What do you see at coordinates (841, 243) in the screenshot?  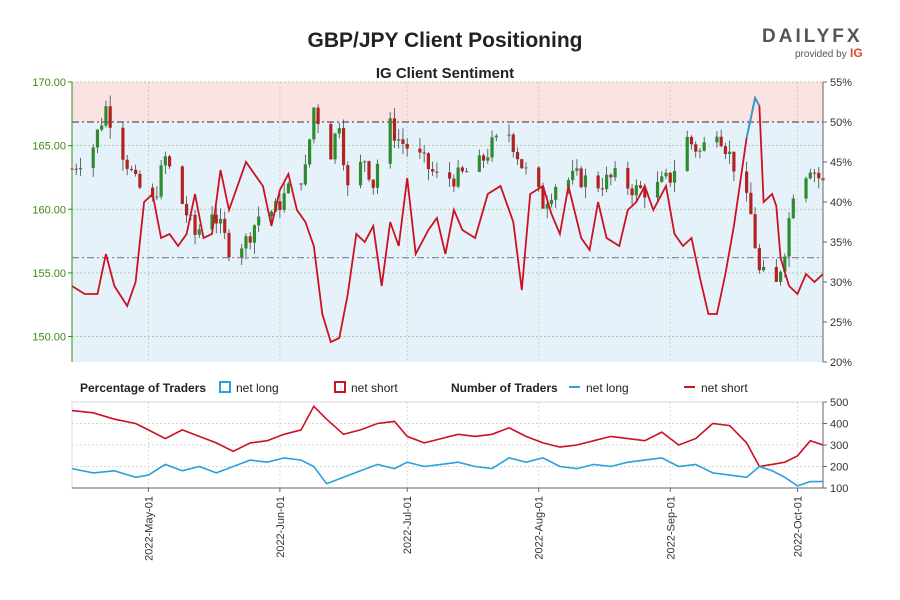 I see `percentage-tick-label: 35%` at bounding box center [841, 243].